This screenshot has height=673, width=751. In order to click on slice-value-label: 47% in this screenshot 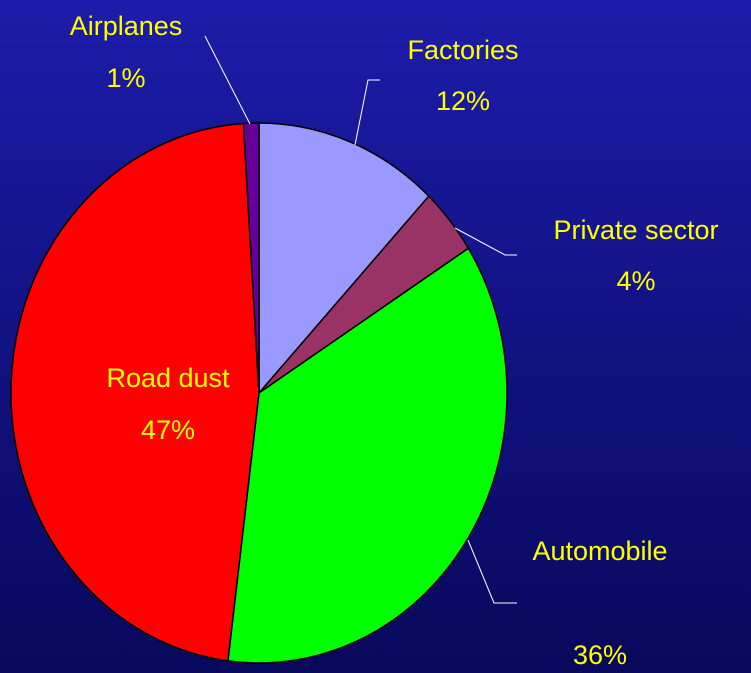, I will do `click(168, 430)`.